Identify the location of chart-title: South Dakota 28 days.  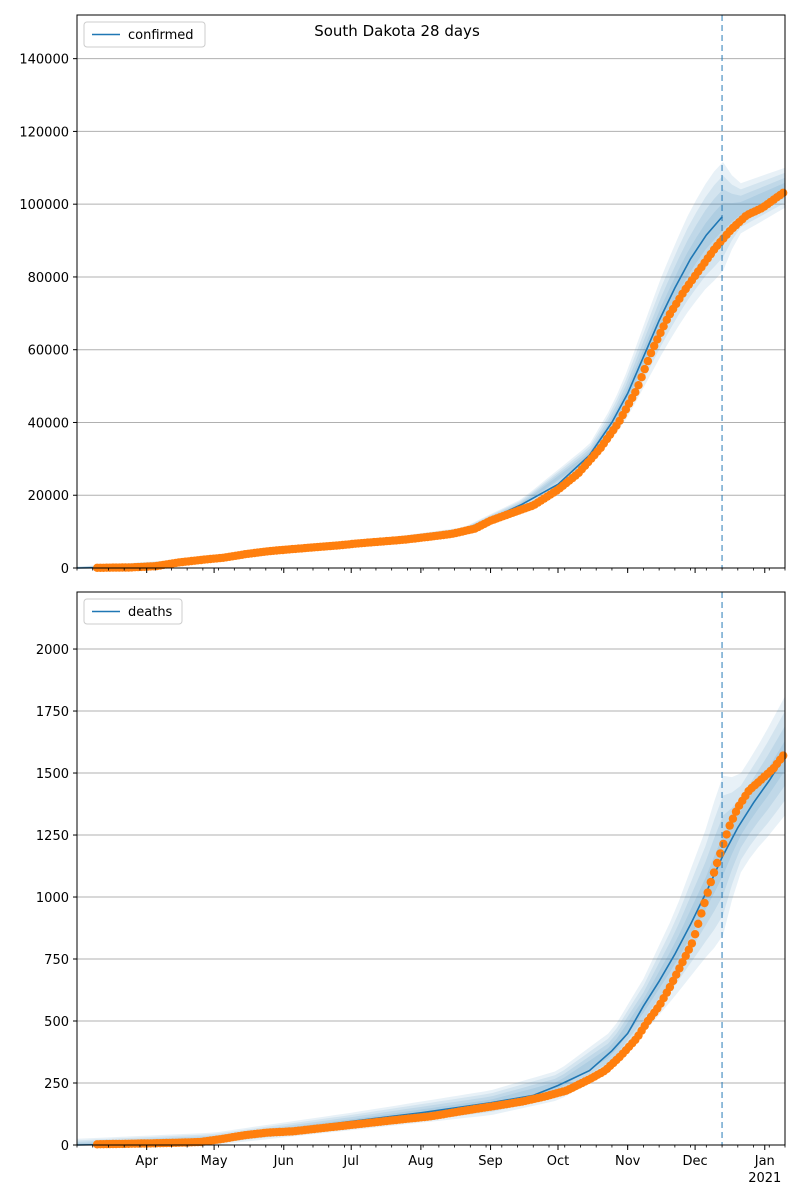
(397, 31).